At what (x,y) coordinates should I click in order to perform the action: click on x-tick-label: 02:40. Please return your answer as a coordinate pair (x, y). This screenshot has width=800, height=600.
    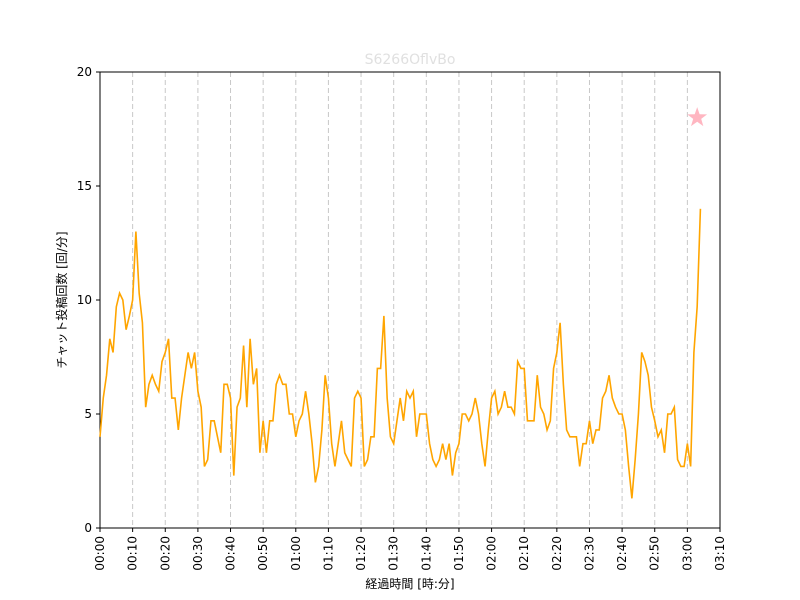
    Looking at the image, I should click on (622, 553).